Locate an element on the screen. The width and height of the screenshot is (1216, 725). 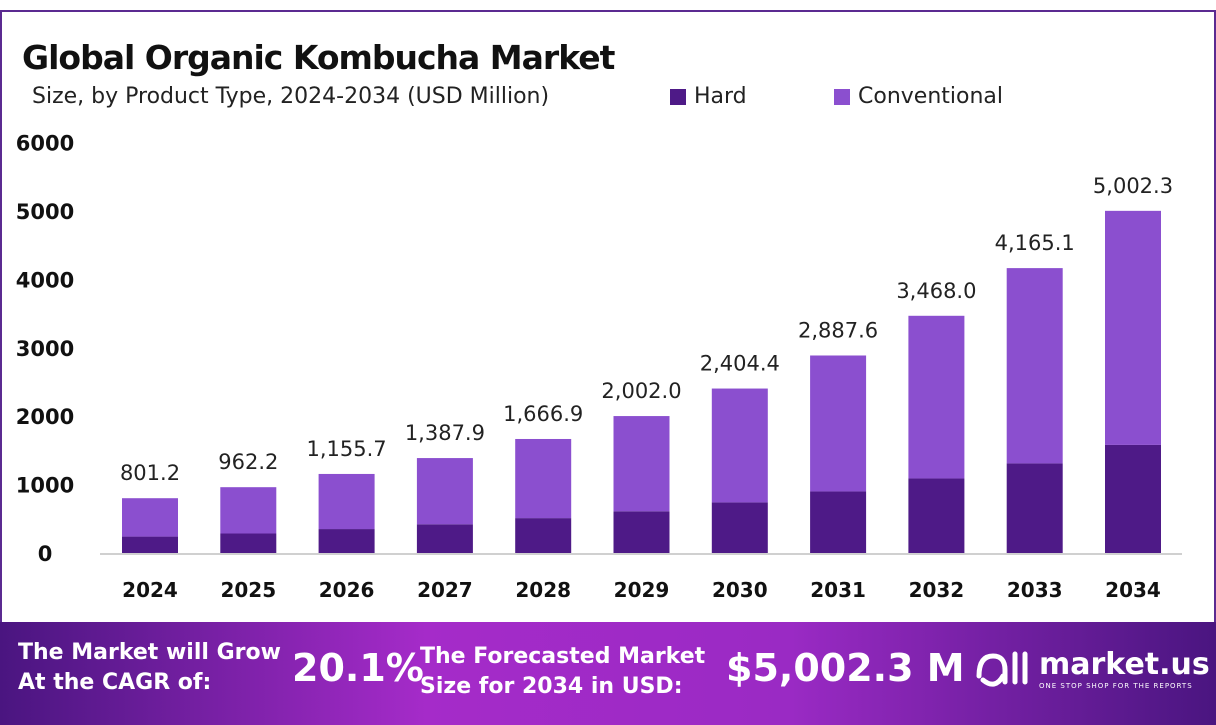
data-label: 1,666.9 is located at coordinates (543, 414).